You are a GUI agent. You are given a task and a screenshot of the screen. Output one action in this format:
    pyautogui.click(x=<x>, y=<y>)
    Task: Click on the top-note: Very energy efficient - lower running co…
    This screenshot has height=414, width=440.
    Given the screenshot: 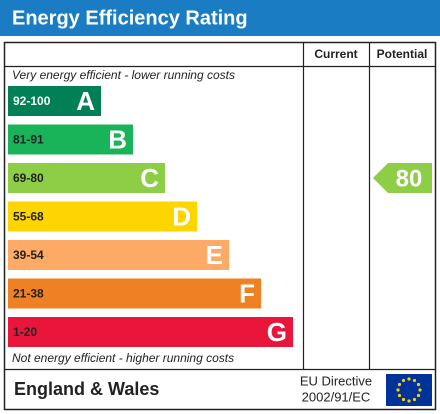 What is the action you would take?
    pyautogui.click(x=123, y=75)
    